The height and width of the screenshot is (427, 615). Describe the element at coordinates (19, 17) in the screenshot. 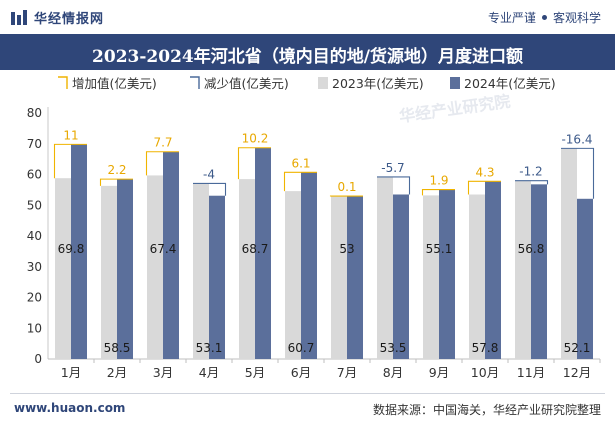

I see `logo-icon` at that location.